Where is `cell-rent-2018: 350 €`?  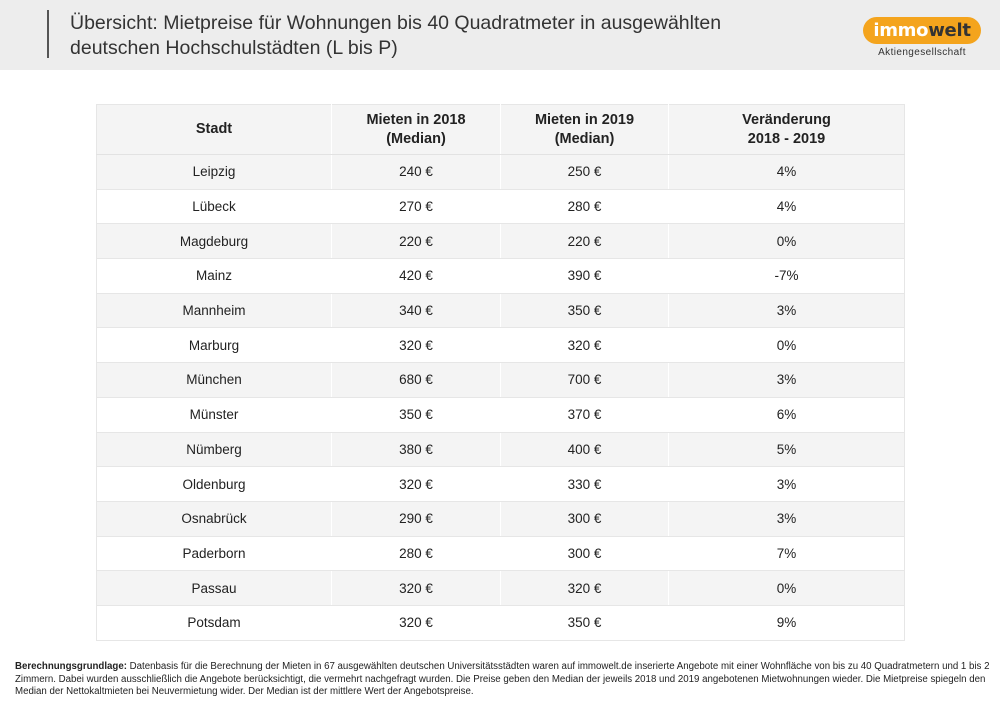 cell-rent-2018: 350 € is located at coordinates (416, 415).